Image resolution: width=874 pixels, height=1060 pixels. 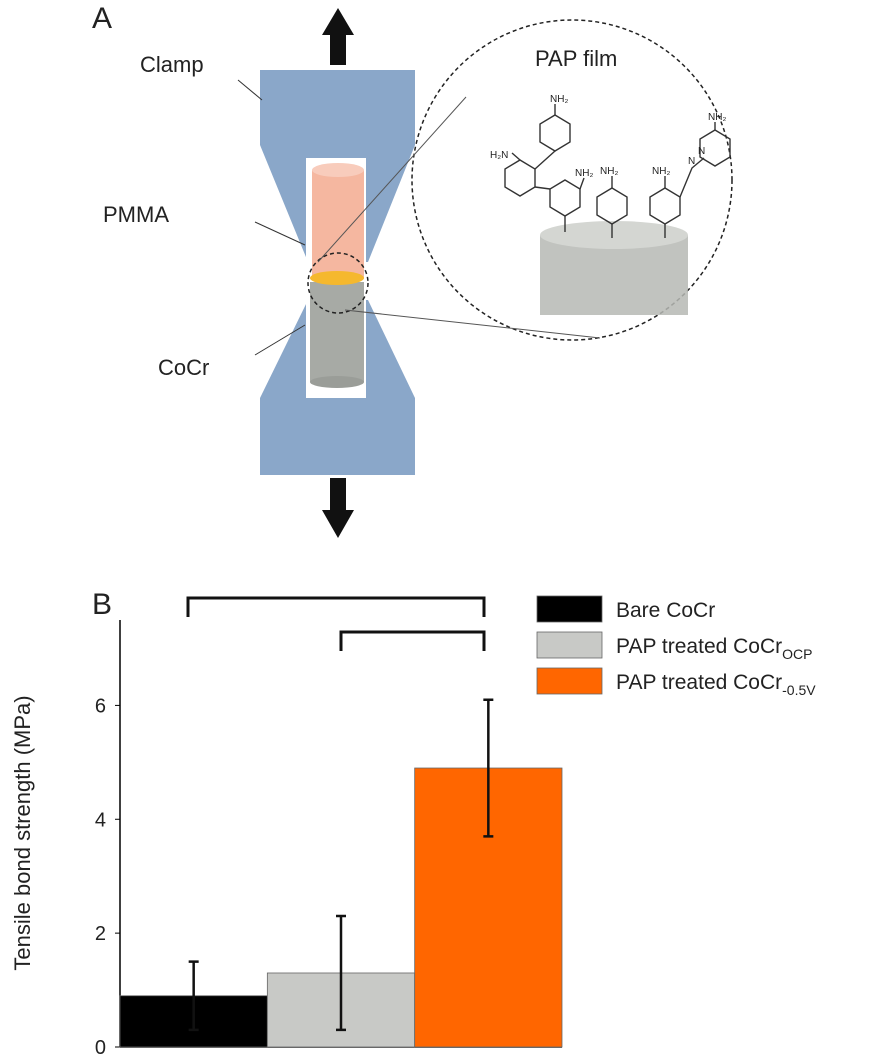 What do you see at coordinates (337, 382) in the screenshot?
I see `cocr-bottom` at bounding box center [337, 382].